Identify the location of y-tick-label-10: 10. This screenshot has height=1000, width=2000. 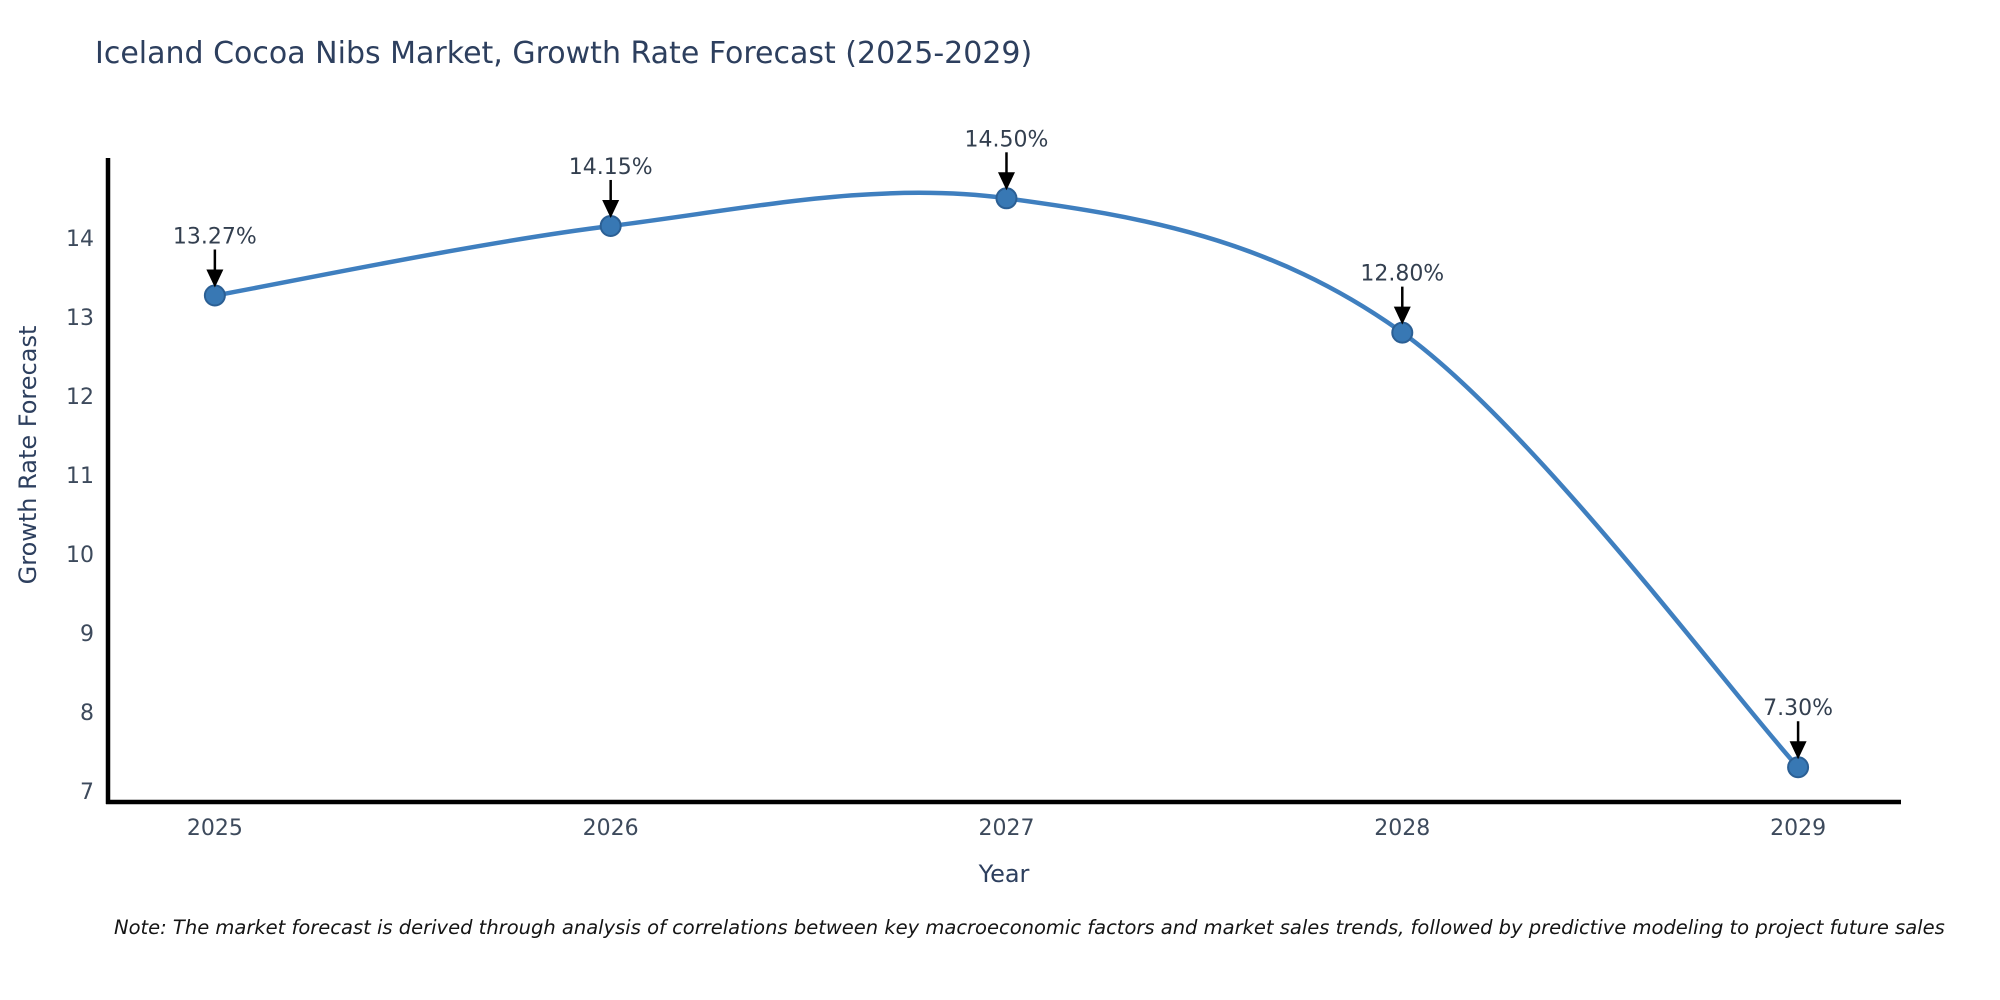
(80, 555).